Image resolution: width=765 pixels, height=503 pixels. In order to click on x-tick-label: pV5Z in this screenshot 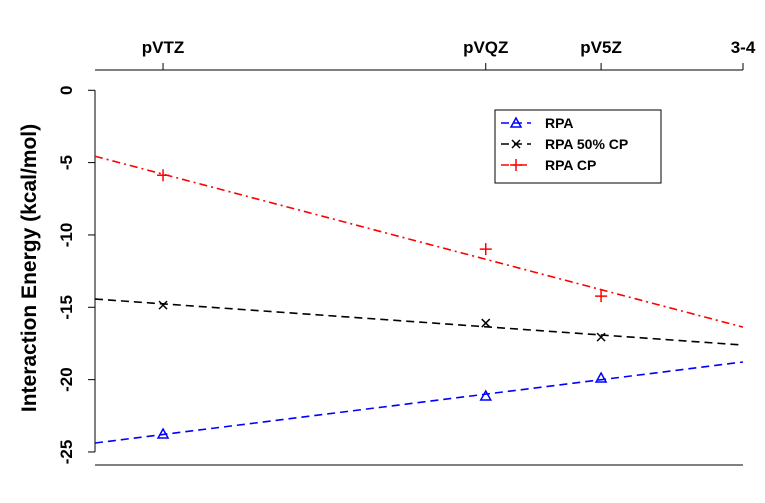, I will do `click(601, 47)`.